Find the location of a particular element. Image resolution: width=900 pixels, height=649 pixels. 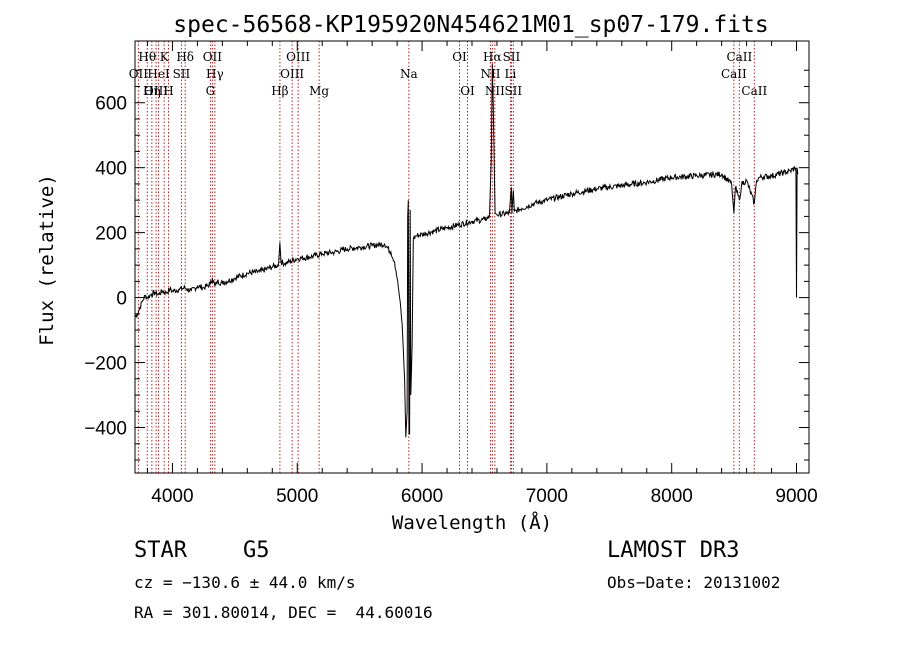

line-label-22: SII is located at coordinates (512, 57).